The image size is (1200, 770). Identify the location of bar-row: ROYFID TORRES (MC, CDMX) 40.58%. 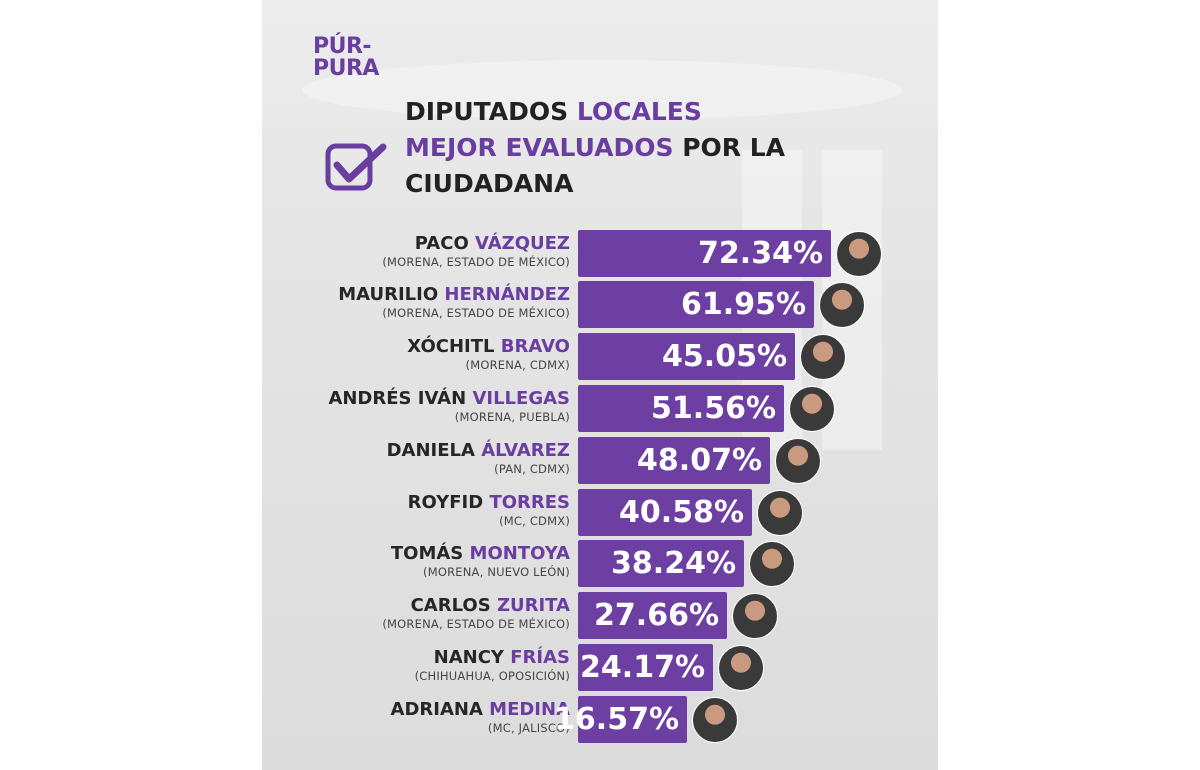
(600, 512).